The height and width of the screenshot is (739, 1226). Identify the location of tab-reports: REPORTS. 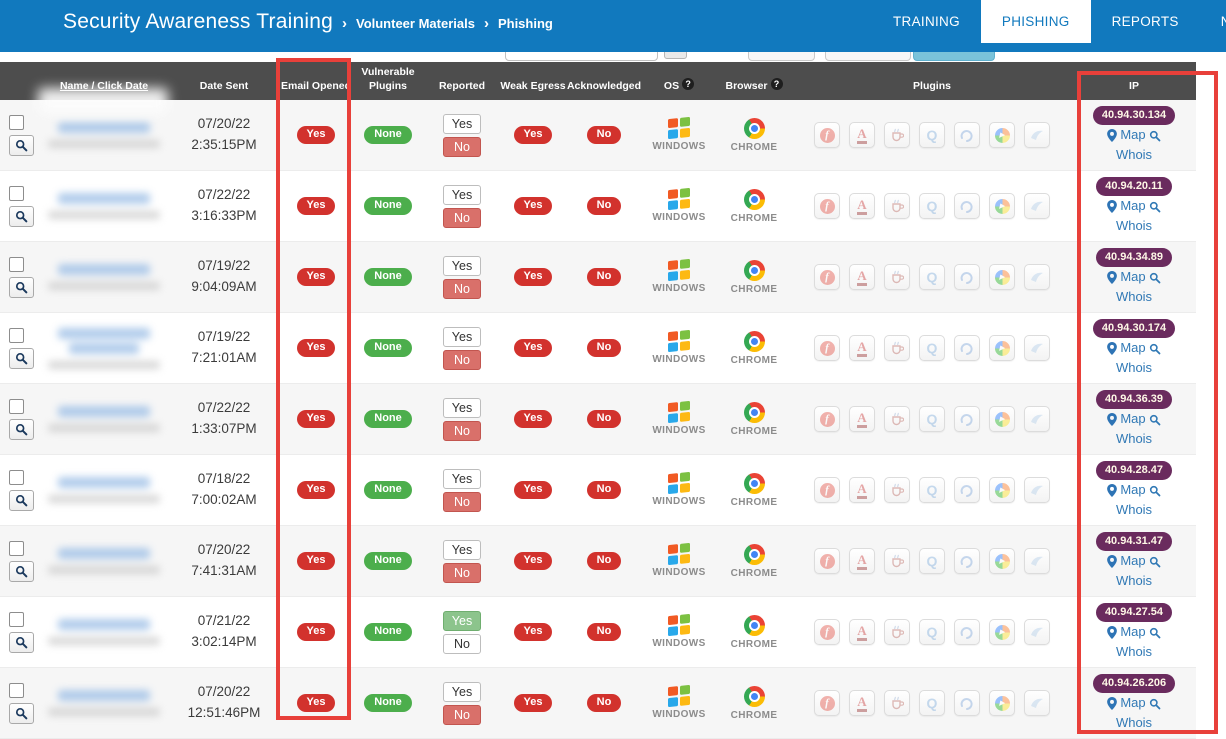
(1145, 21).